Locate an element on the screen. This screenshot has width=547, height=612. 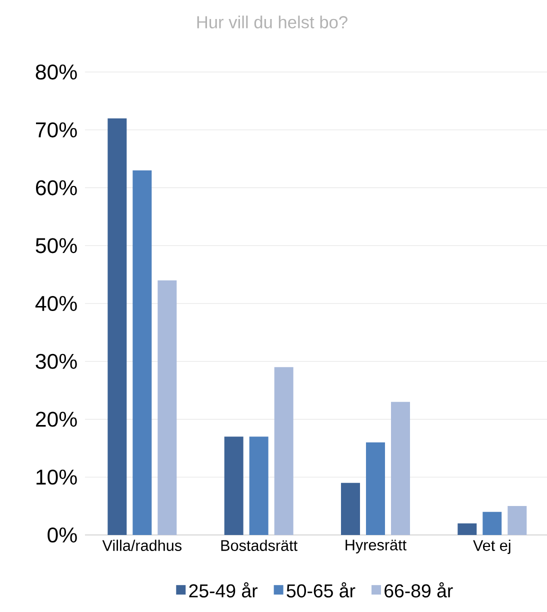
y-tick-label: 80% is located at coordinates (56, 72).